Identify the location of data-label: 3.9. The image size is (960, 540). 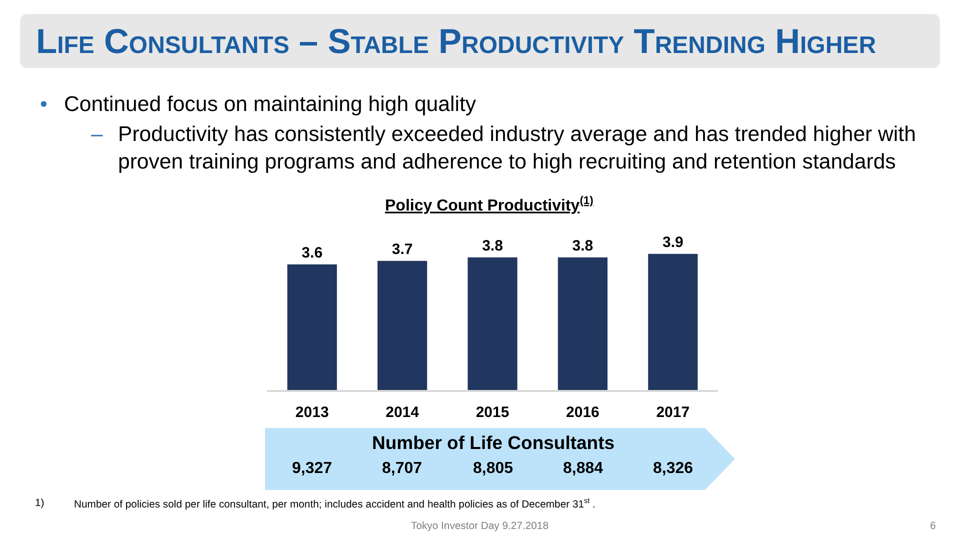
(673, 242).